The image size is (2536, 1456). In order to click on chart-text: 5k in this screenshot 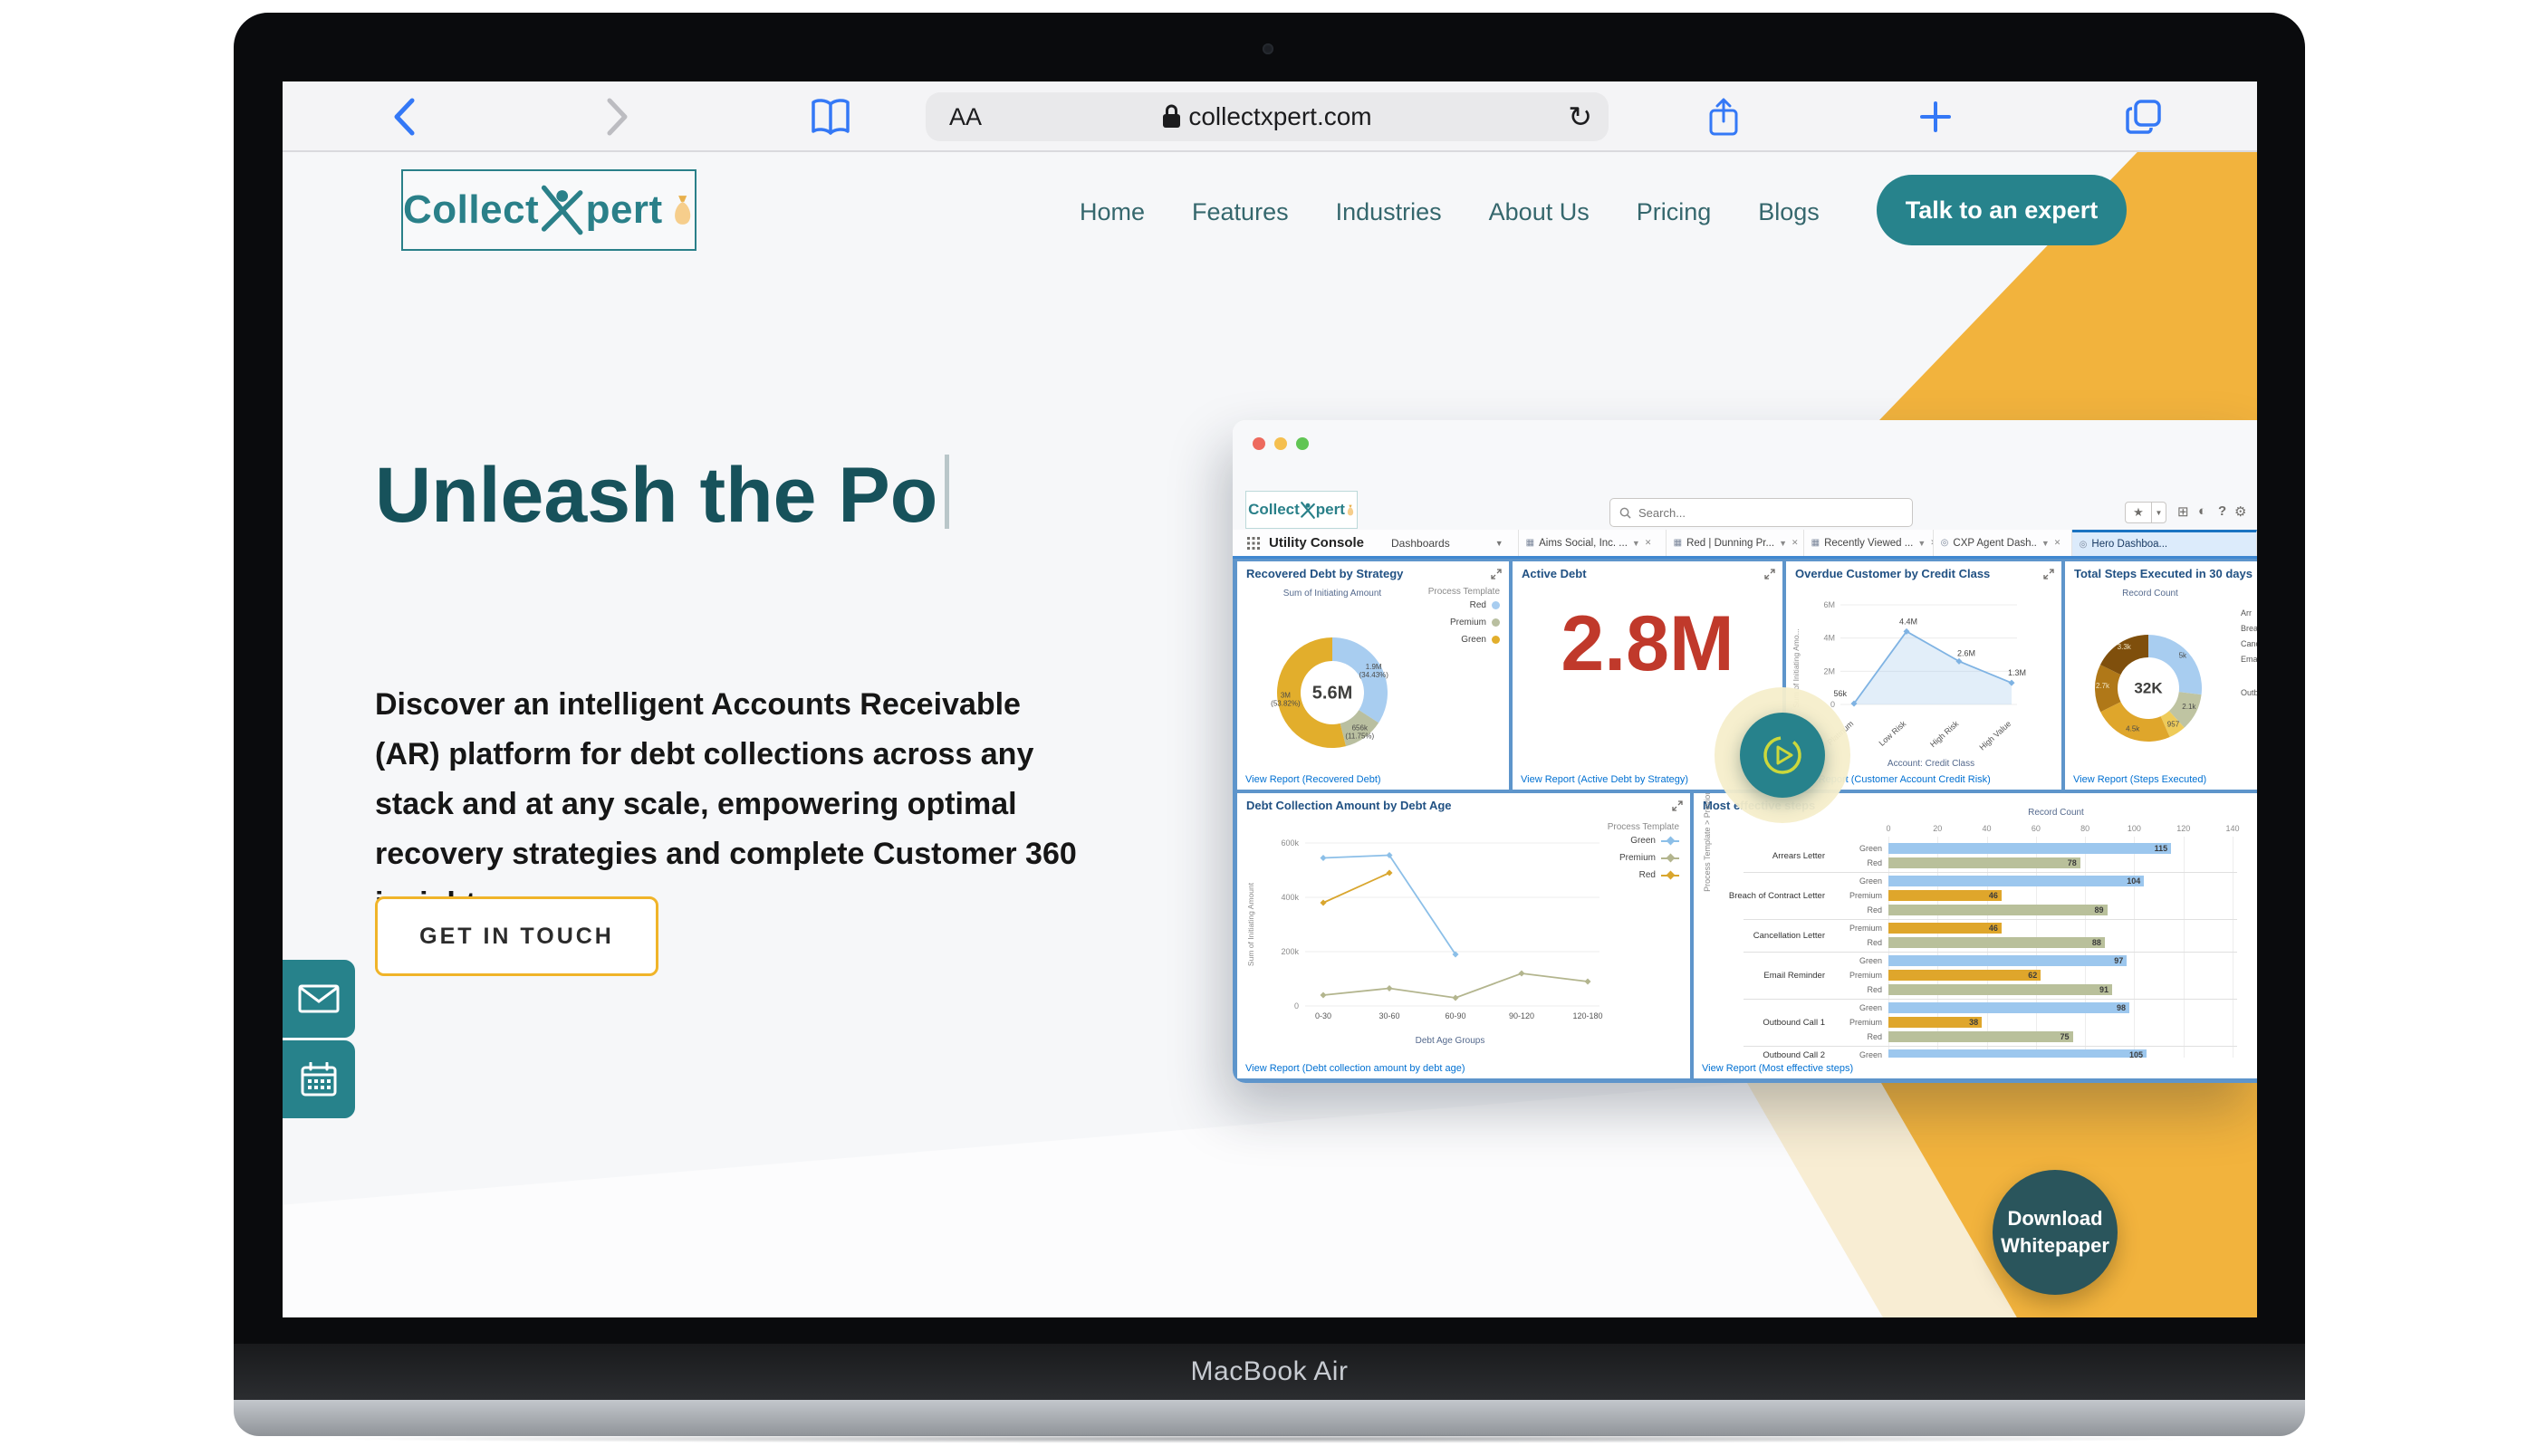, I will do `click(2183, 656)`.